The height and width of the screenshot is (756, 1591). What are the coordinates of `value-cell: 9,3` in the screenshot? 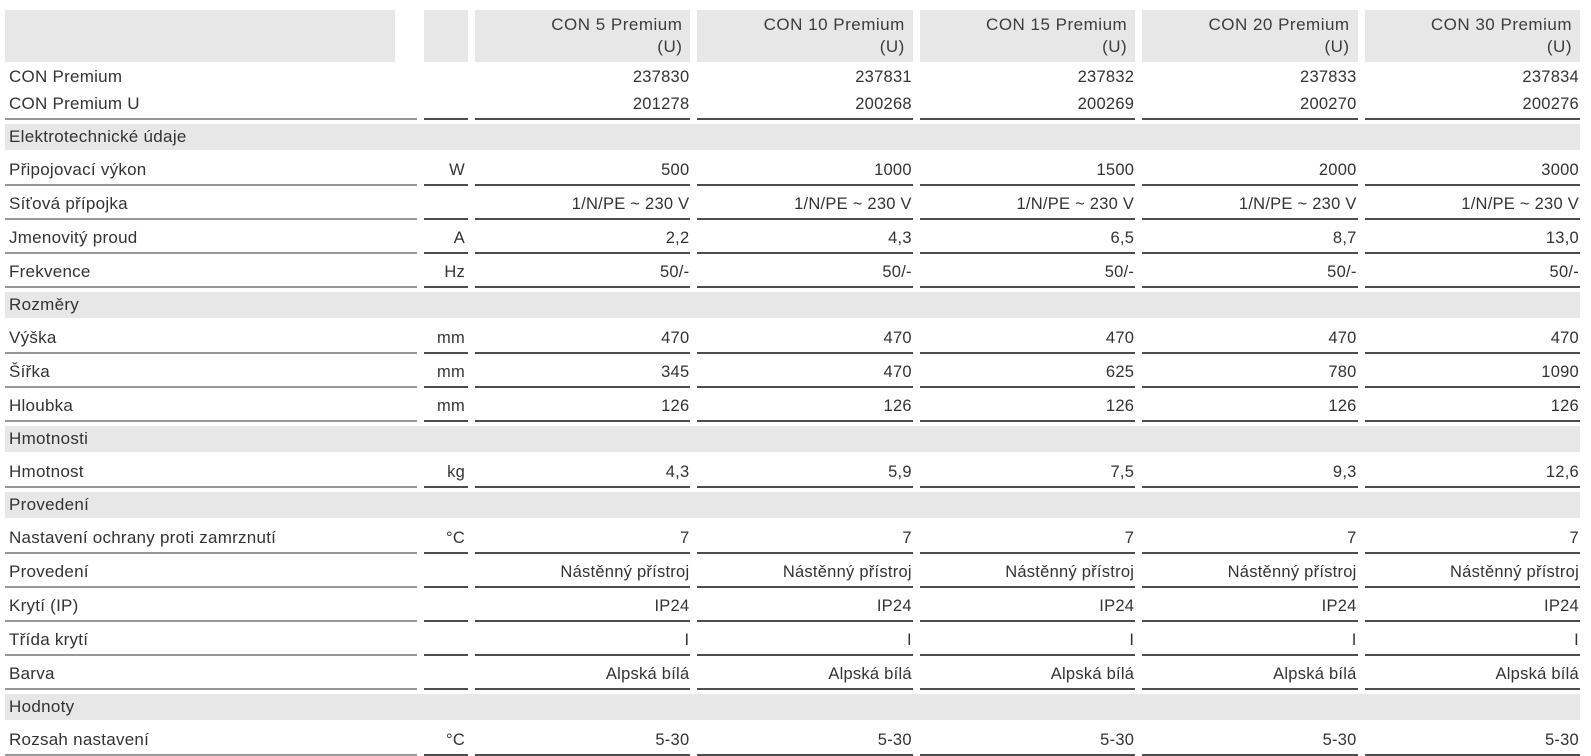 It's located at (1250, 471).